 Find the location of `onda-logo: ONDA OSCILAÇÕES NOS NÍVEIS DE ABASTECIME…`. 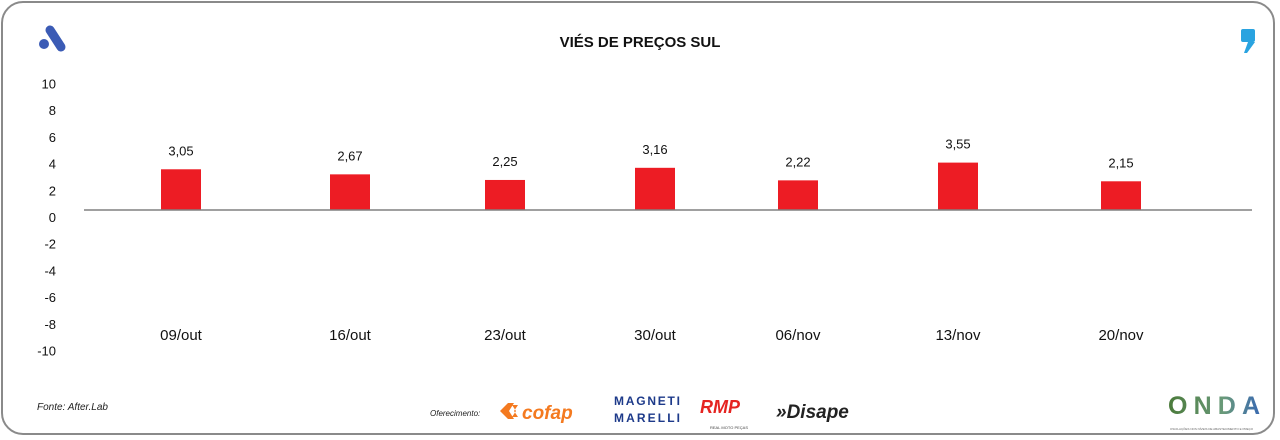

onda-logo: ONDA OSCILAÇÕES NOS NÍVEIS DE ABASTECIME… is located at coordinates (1214, 411).